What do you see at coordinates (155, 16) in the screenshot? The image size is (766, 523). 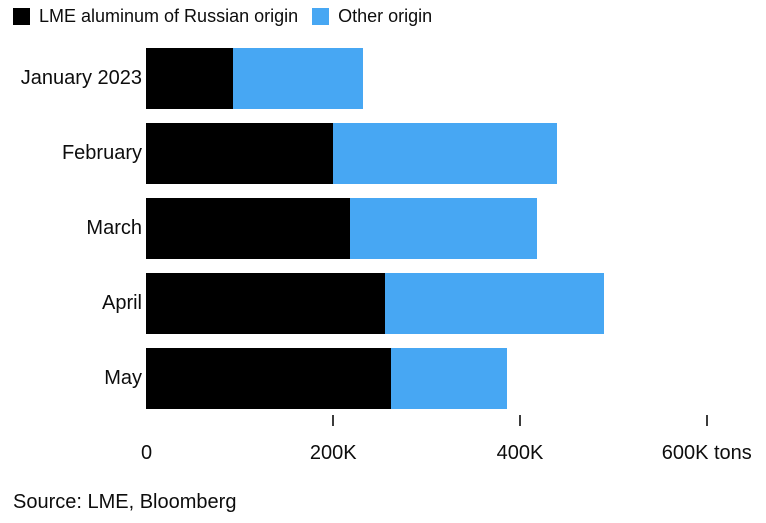 I see `legend-item-0: LME aluminum of Russian origin` at bounding box center [155, 16].